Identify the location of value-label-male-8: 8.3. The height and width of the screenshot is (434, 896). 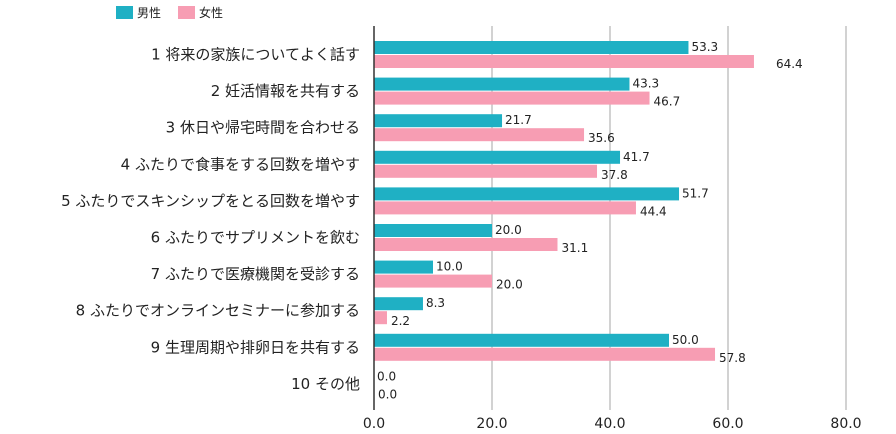
(435, 303).